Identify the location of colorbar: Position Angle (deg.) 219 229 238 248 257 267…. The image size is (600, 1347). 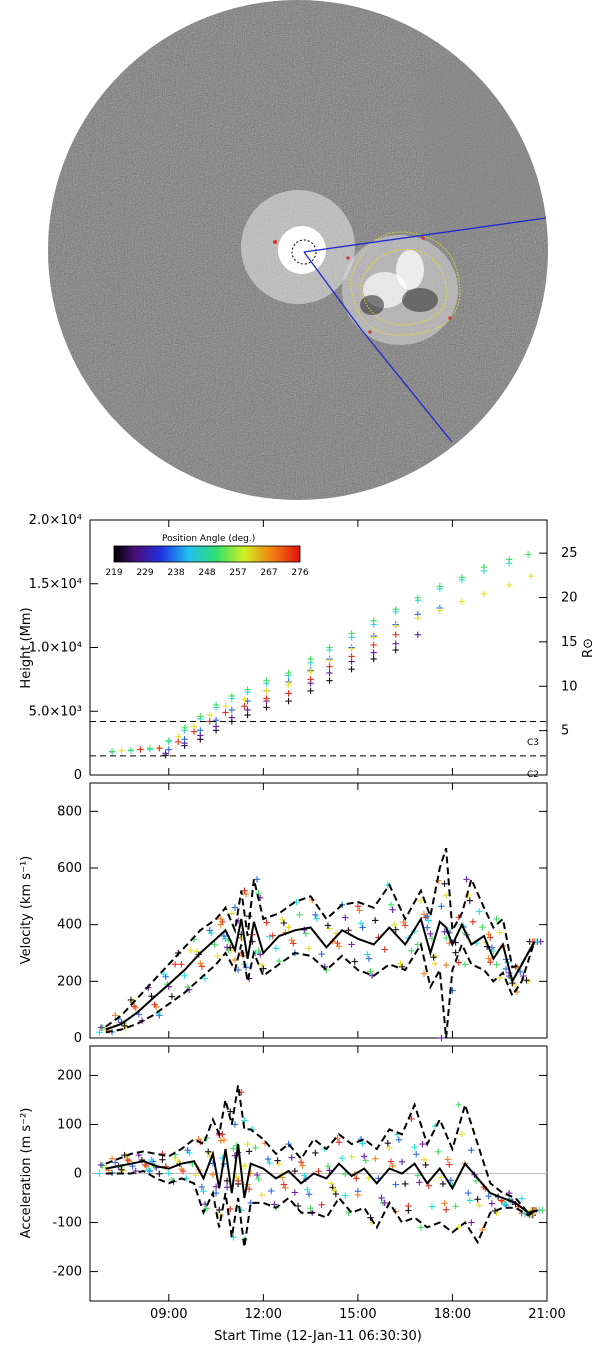
(206, 556).